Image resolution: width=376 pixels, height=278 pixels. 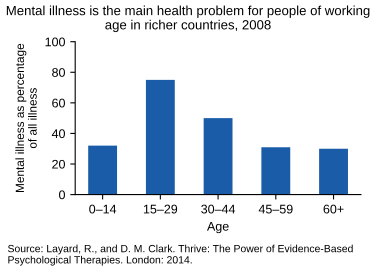 I want to click on y-tick-label: 40, so click(x=58, y=133).